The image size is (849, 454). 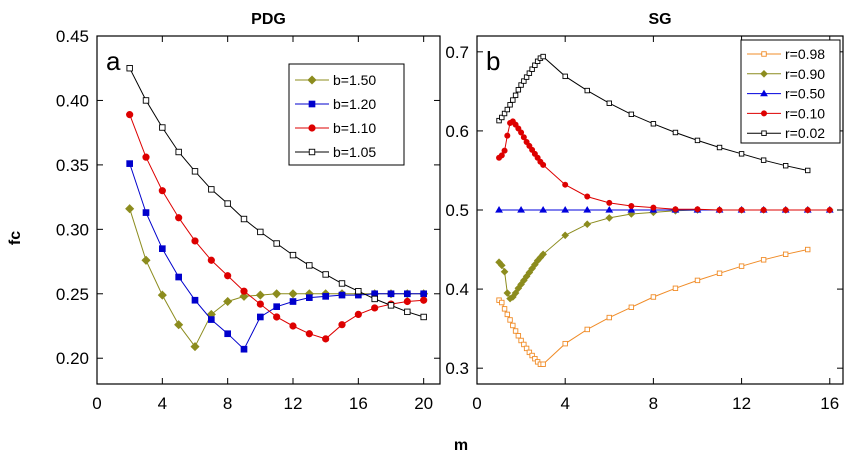 What do you see at coordinates (564, 403) in the screenshot?
I see `x-tick-label-b: 4` at bounding box center [564, 403].